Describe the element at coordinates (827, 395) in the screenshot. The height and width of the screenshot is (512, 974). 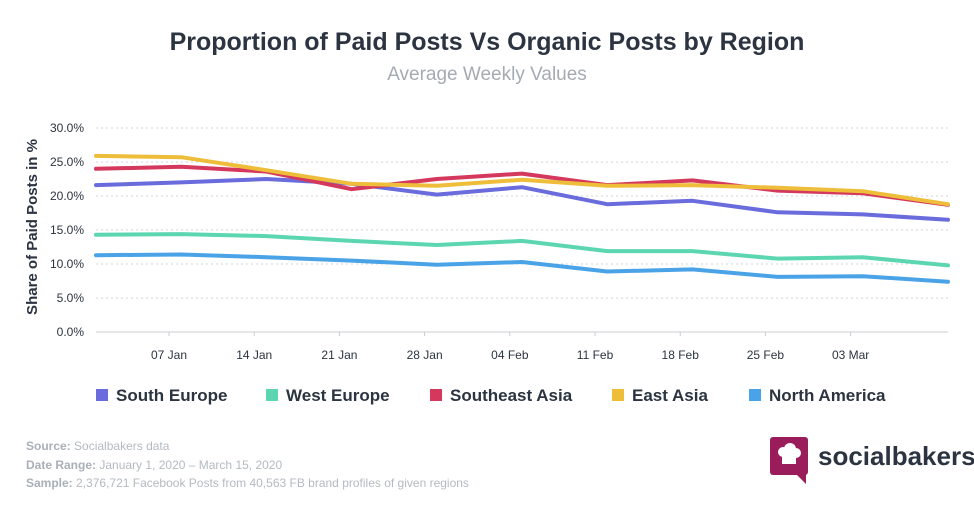
I see `legend-label-north-america: North America` at that location.